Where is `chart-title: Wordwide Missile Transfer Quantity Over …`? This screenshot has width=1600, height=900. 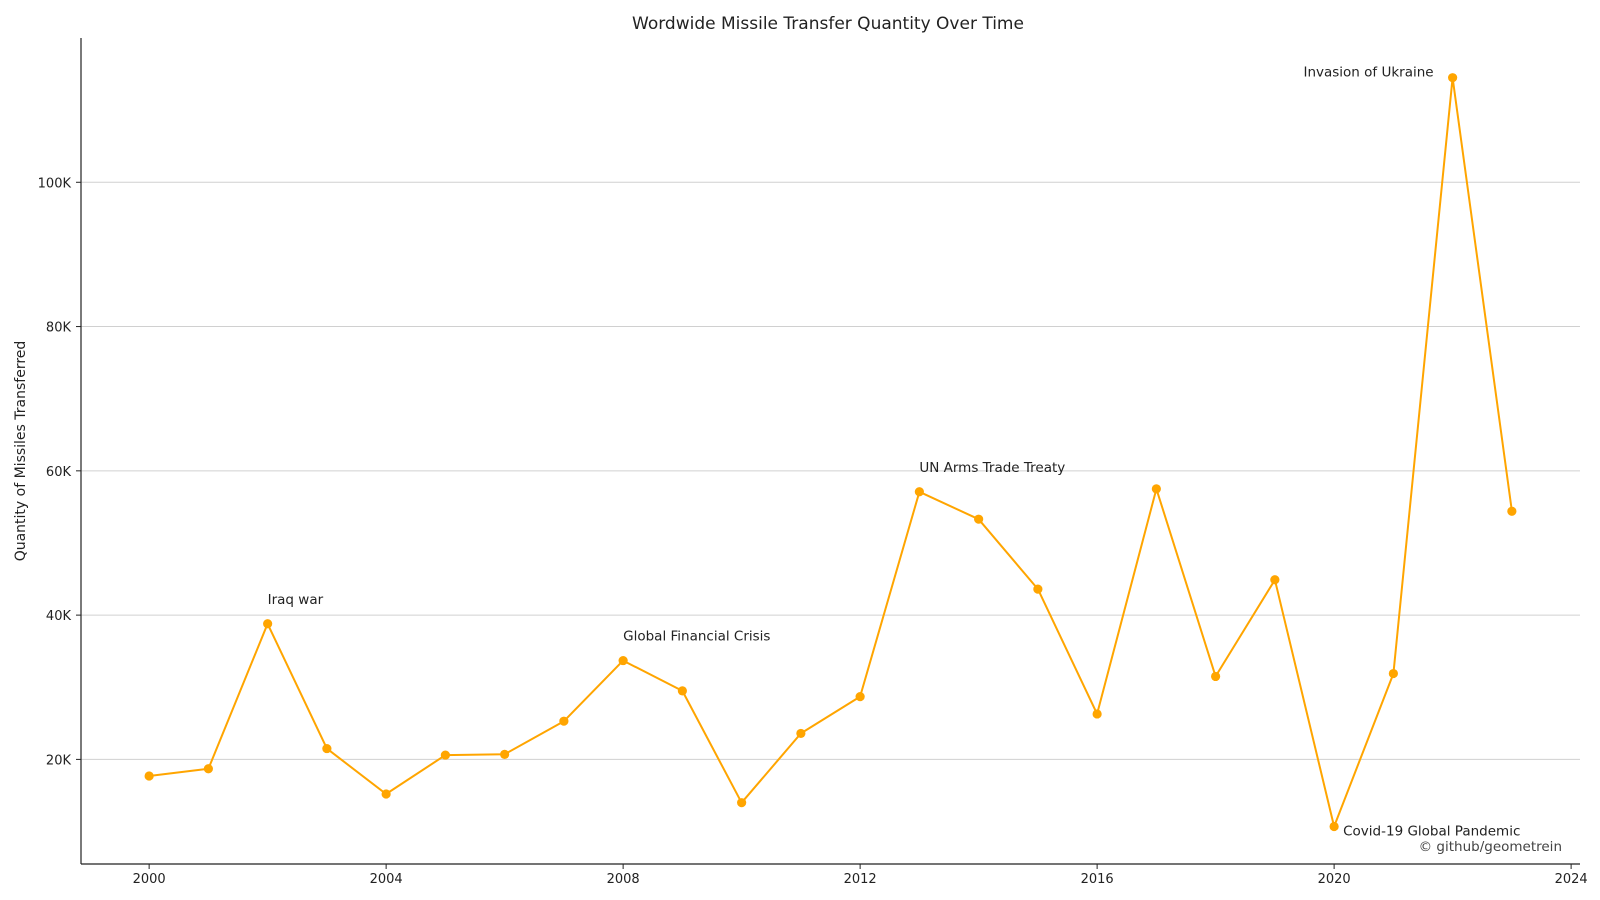 chart-title: Wordwide Missile Transfer Quantity Over … is located at coordinates (828, 24).